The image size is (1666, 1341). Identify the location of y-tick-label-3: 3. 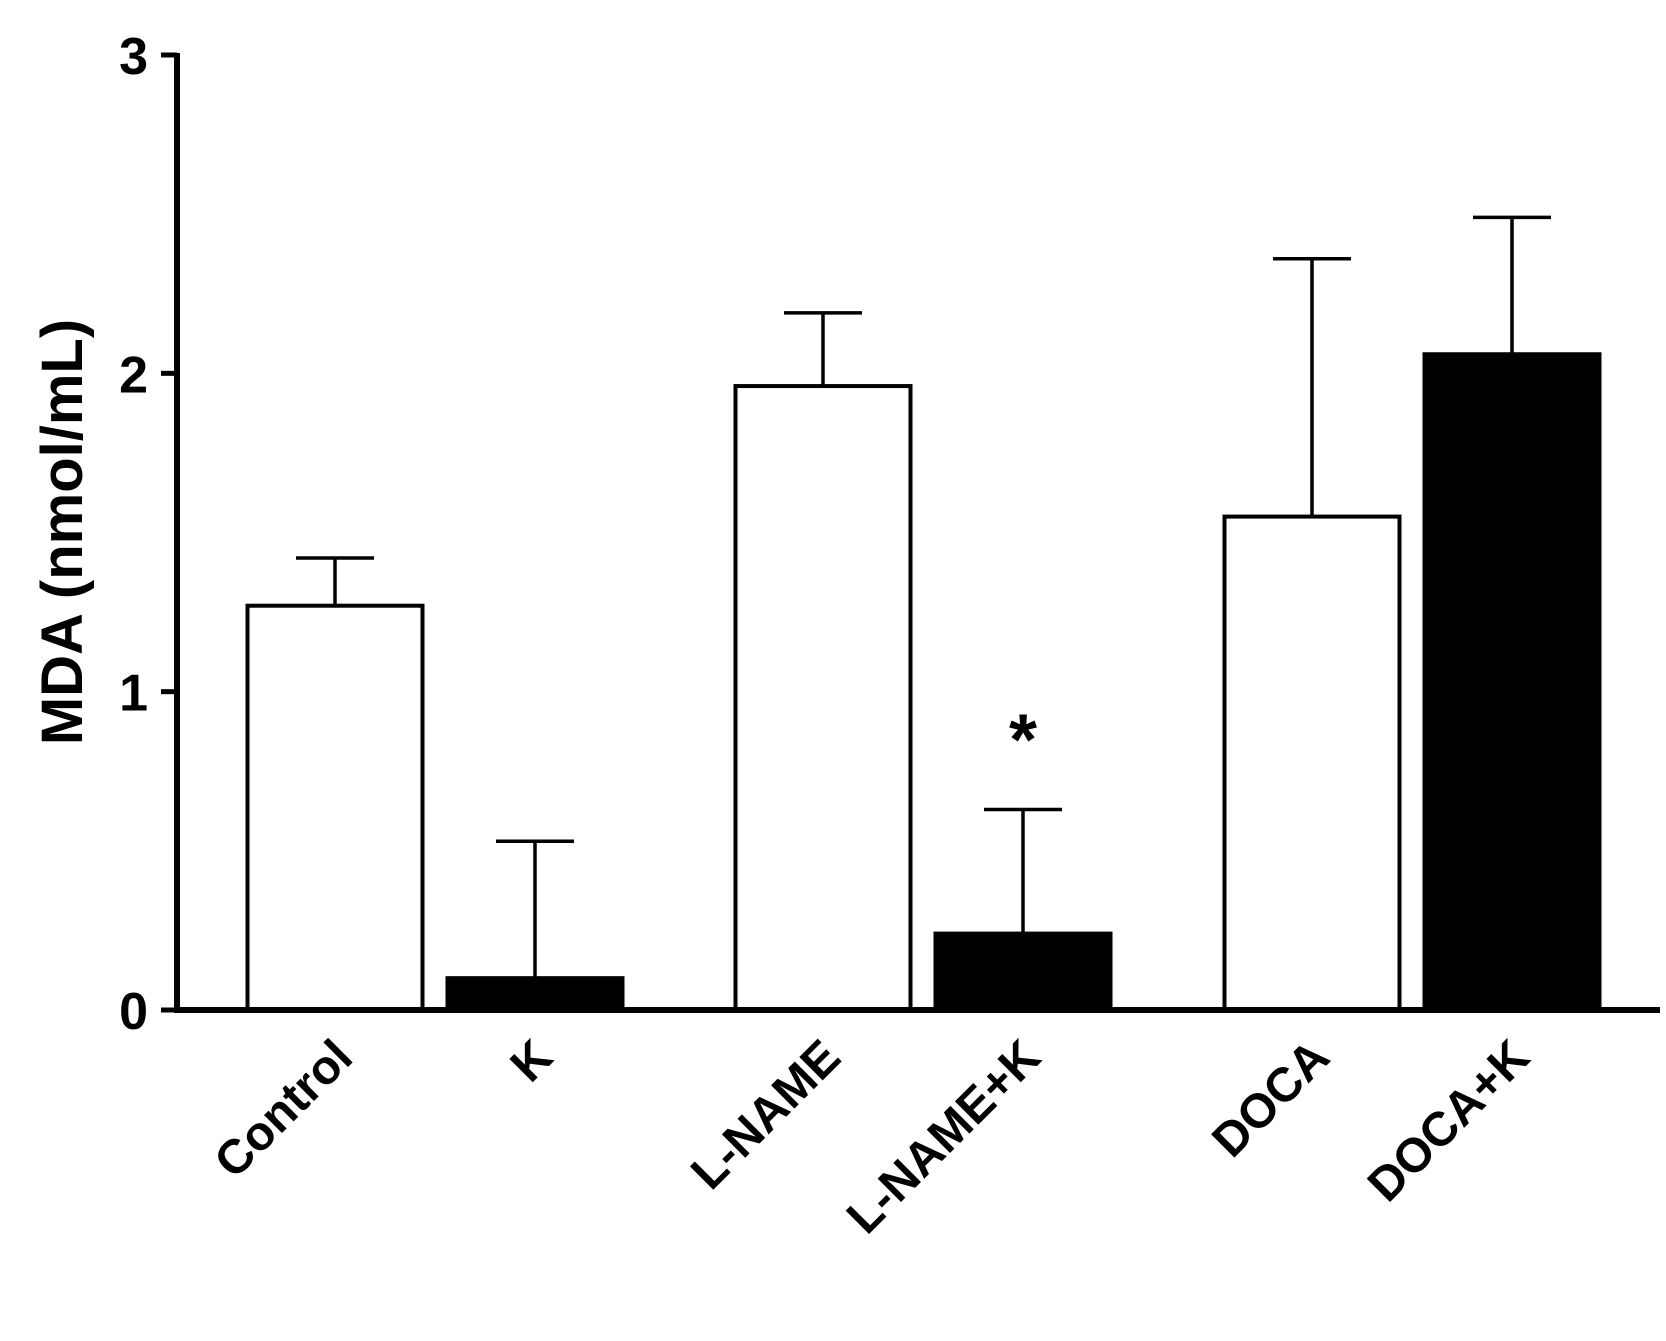
(133, 57).